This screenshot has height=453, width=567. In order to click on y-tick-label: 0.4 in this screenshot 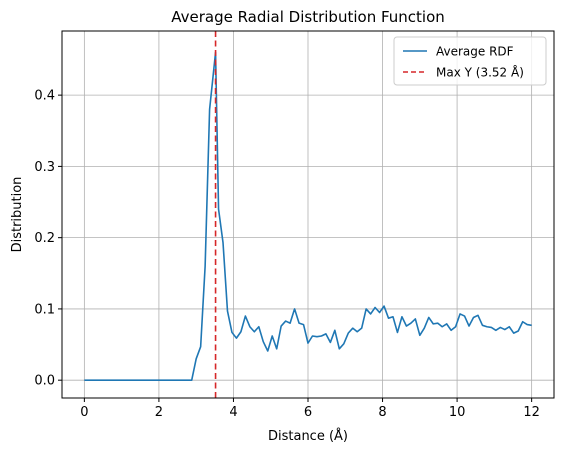, I will do `click(44, 96)`.